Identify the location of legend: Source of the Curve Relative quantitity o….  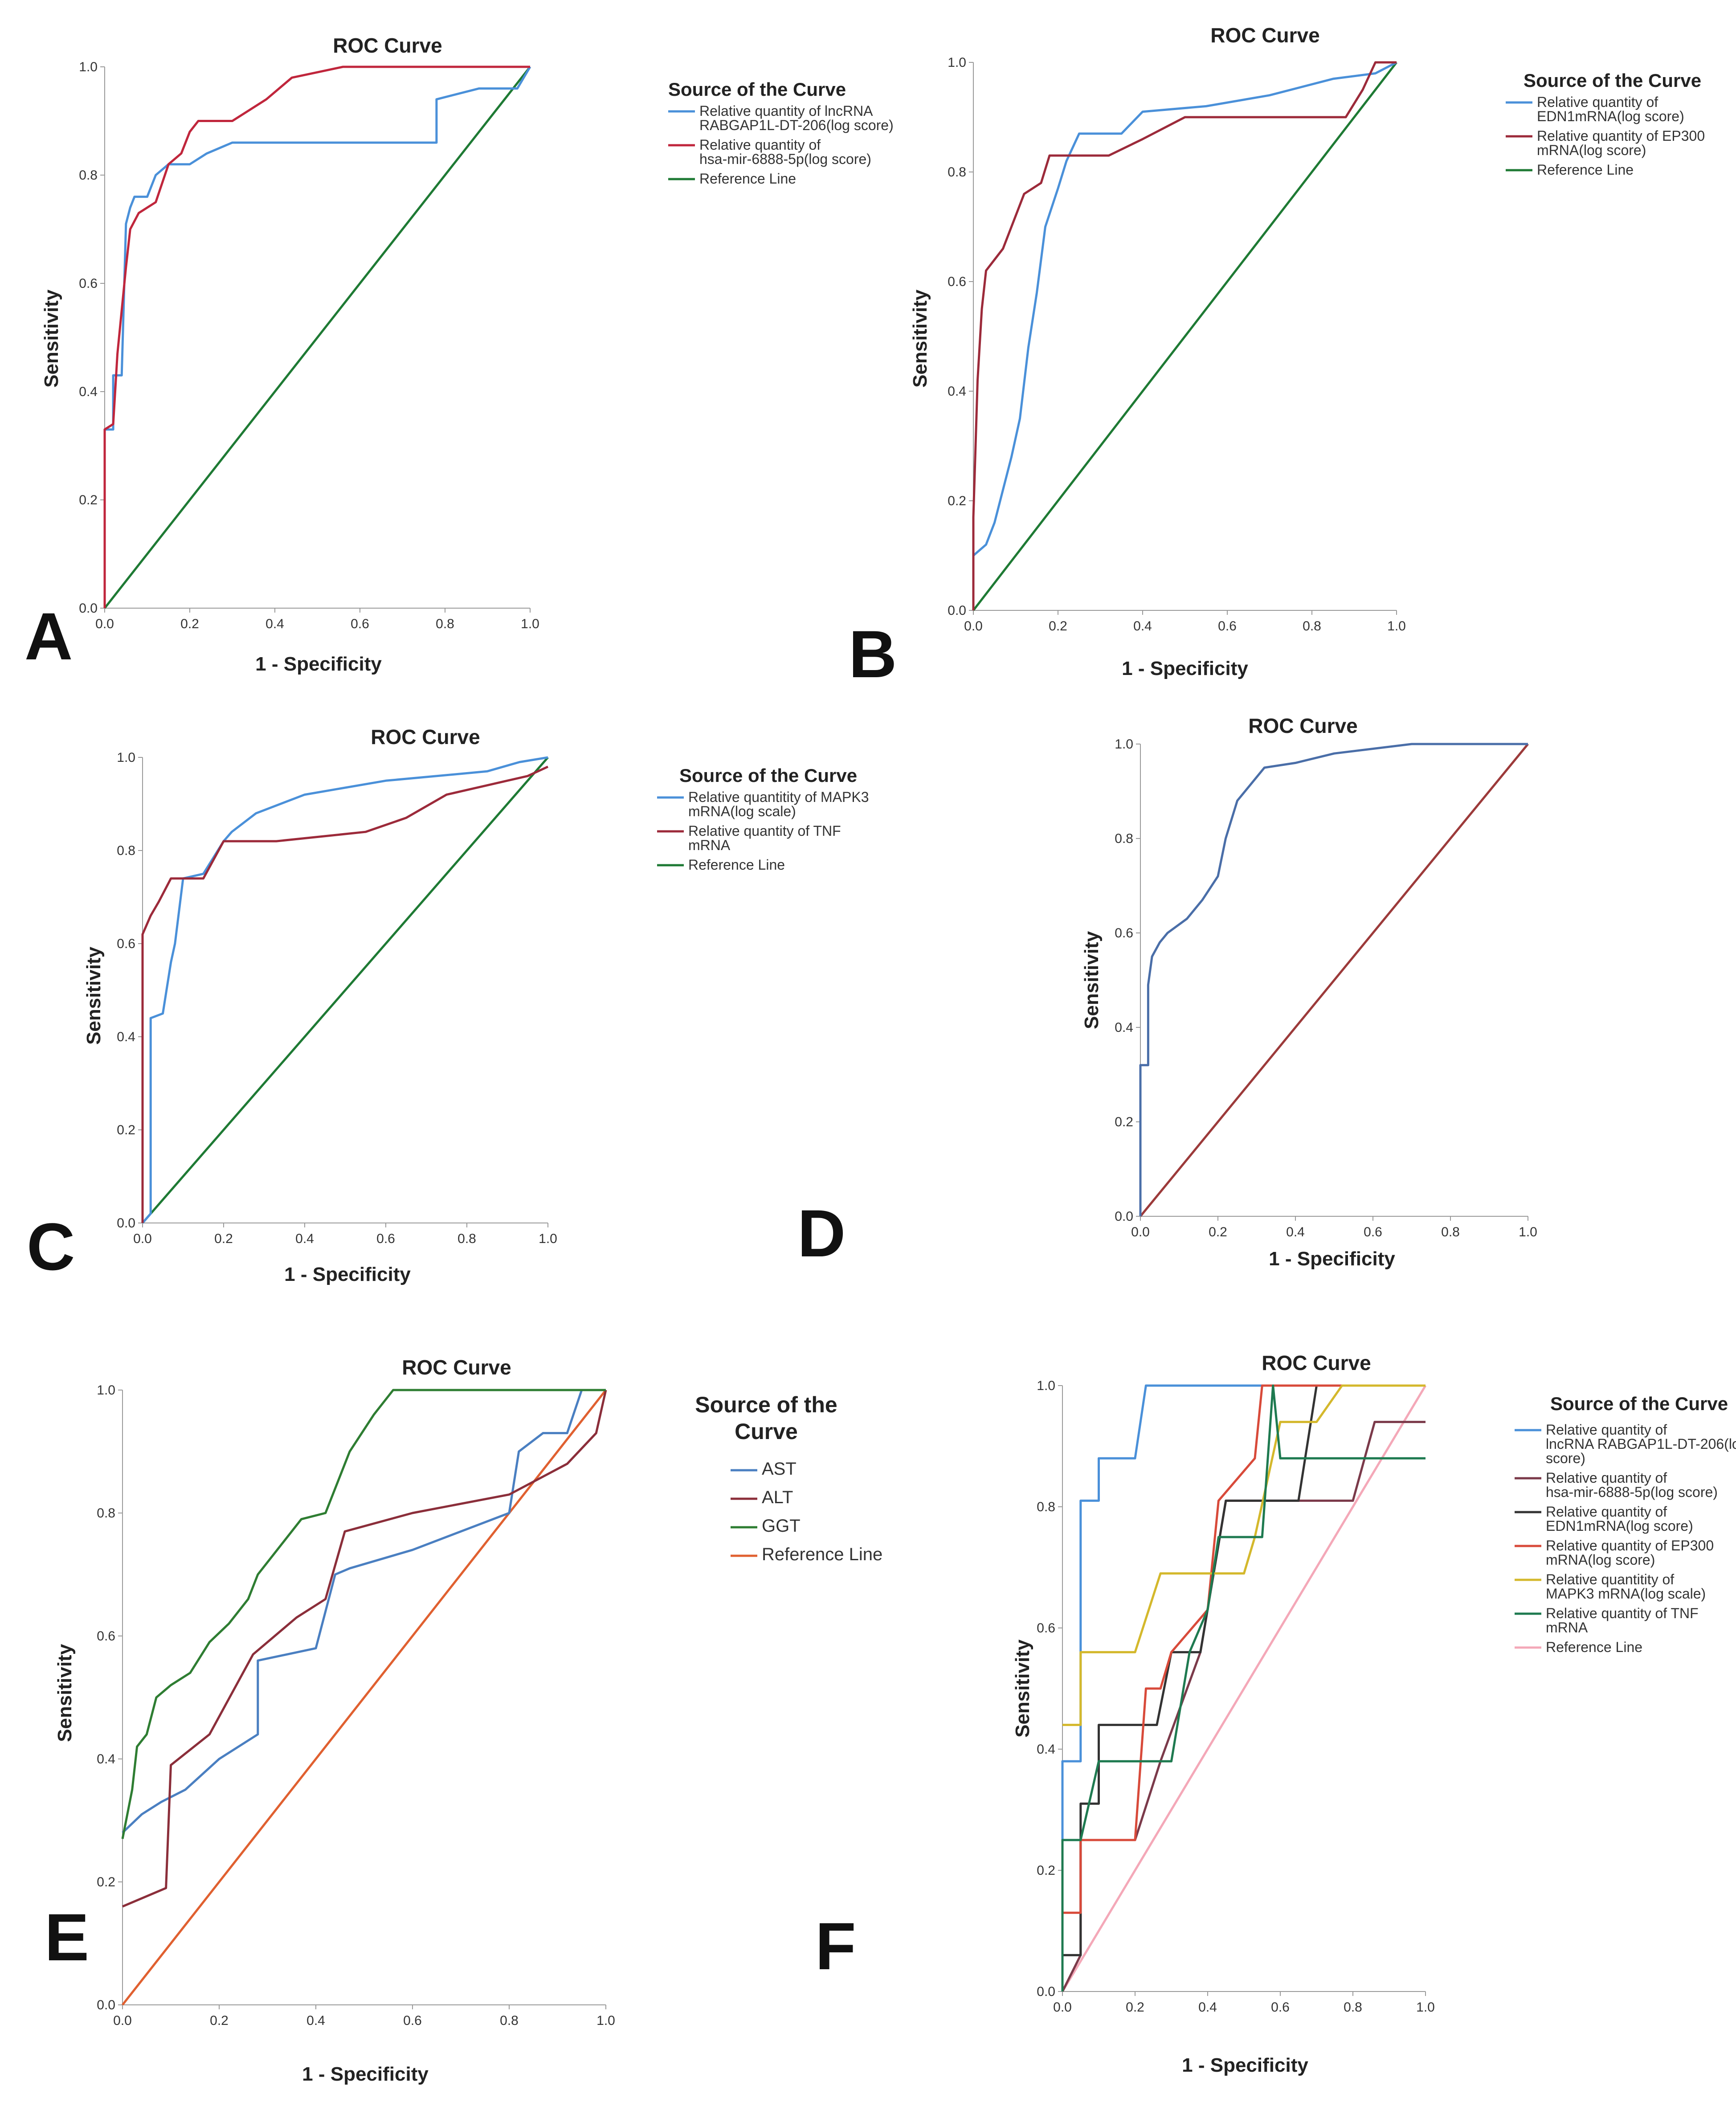
(763, 819).